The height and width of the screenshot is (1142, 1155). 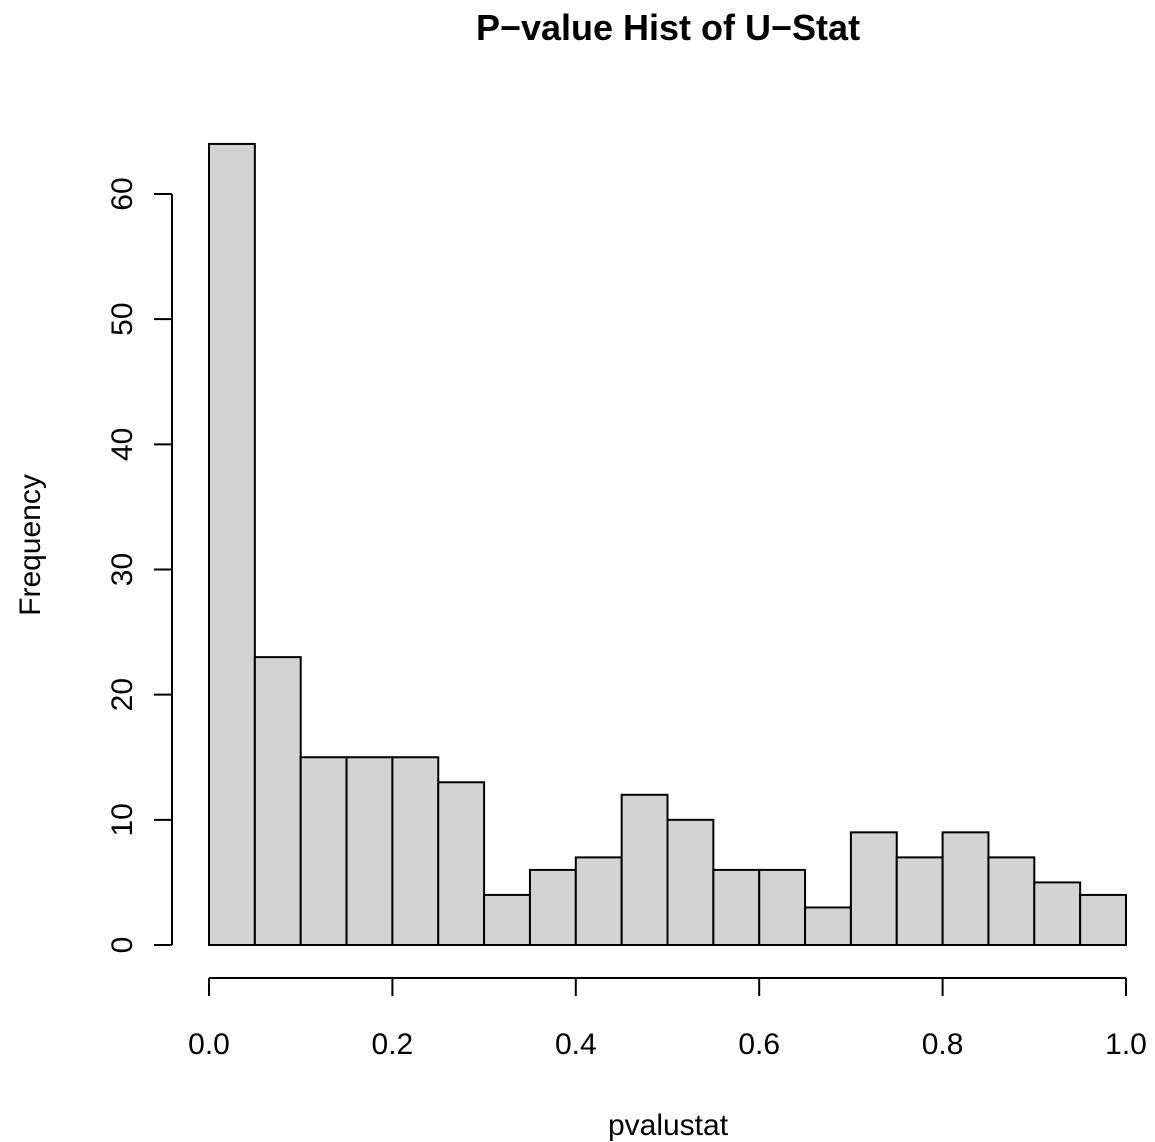 I want to click on x-axis-label: pvalustat, so click(x=668, y=1125).